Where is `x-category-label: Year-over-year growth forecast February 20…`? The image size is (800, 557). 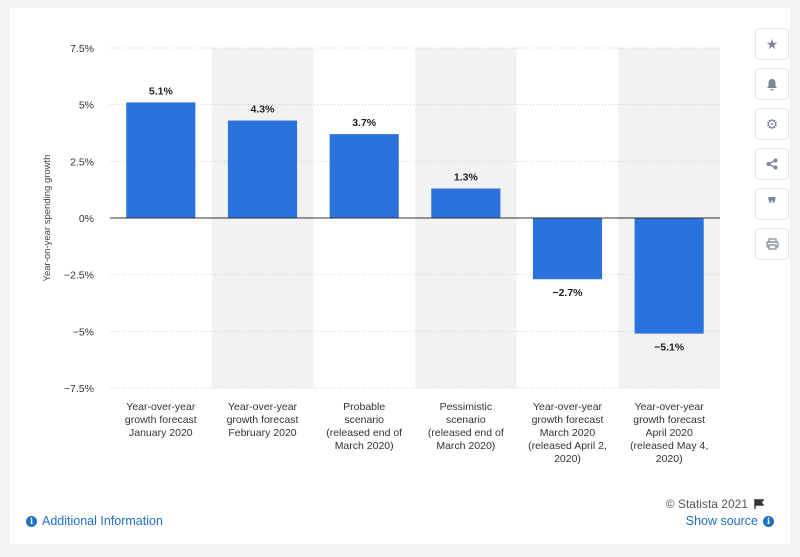 x-category-label: Year-over-year growth forecast February 20… is located at coordinates (263, 420).